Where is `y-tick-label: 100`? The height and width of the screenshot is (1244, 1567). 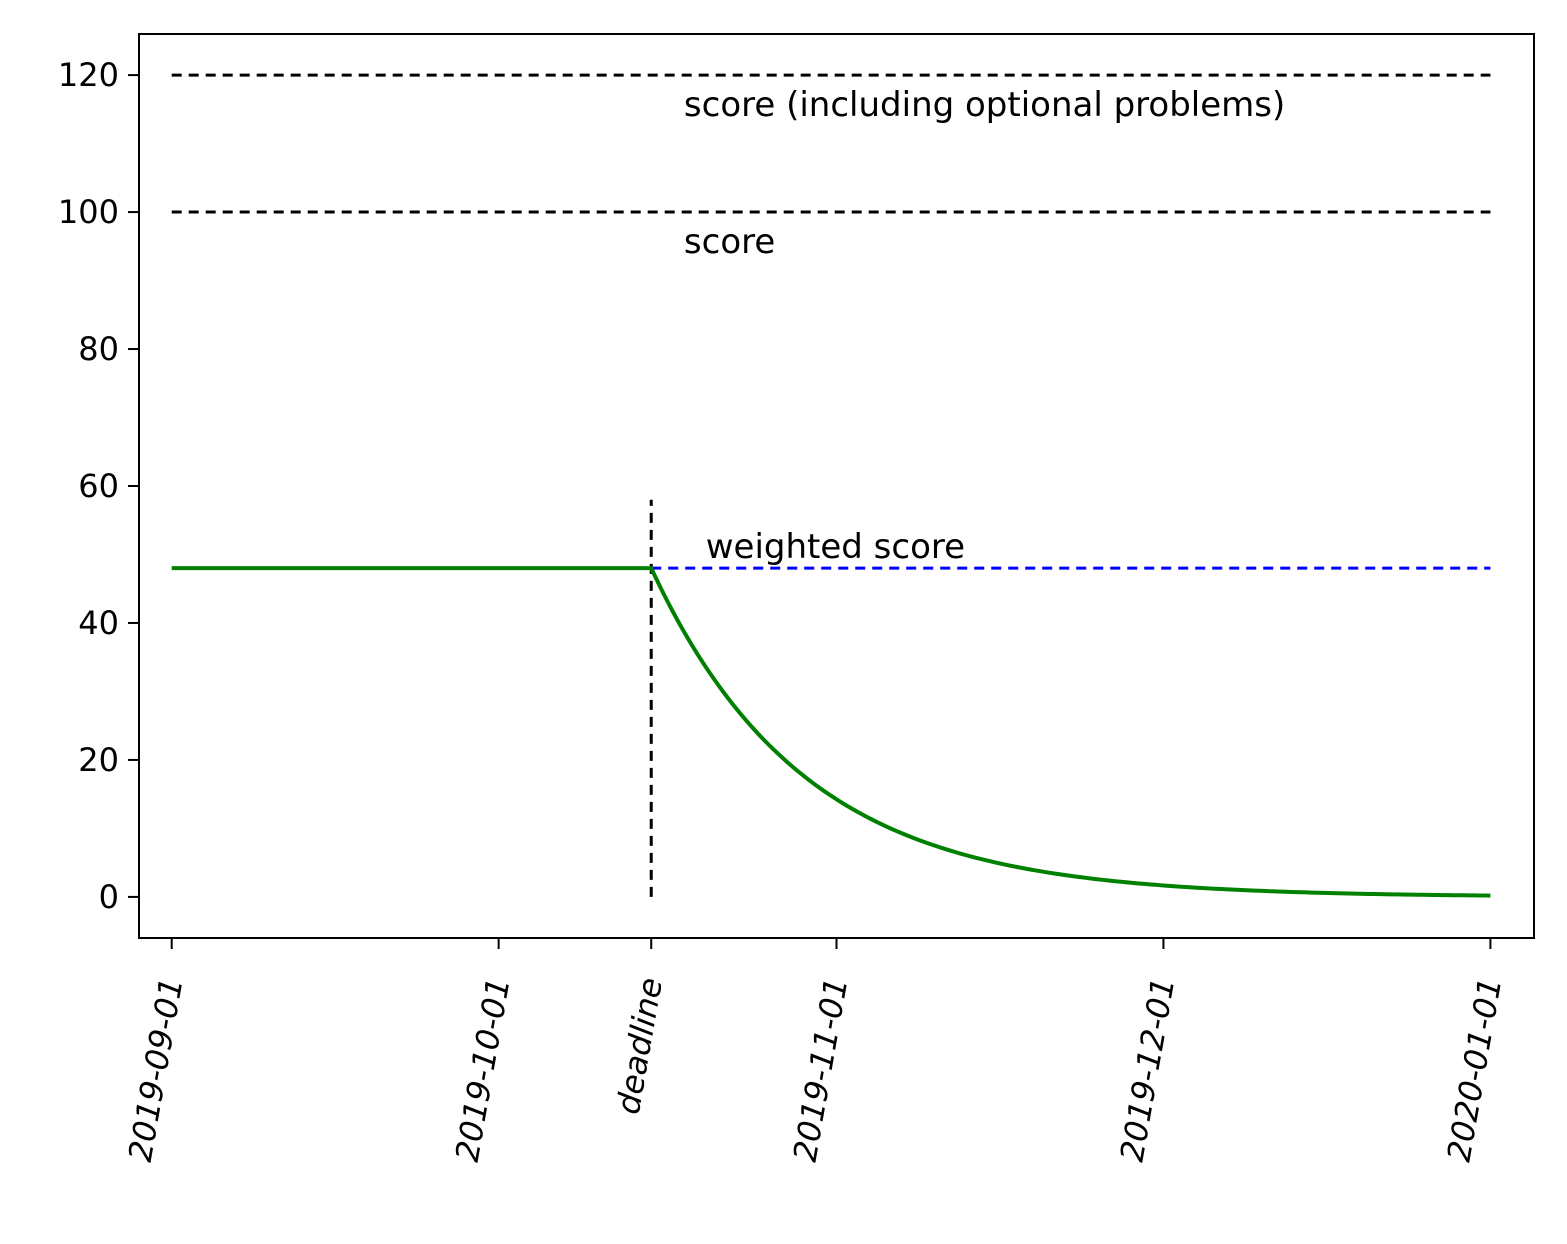
y-tick-label: 100 is located at coordinates (88, 212).